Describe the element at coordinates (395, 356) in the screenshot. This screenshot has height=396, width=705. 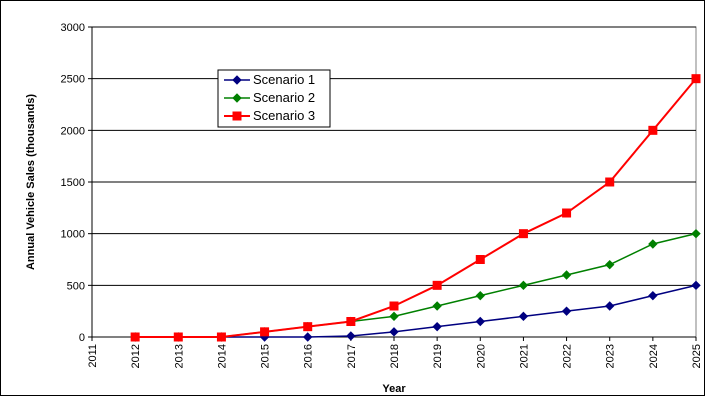
I see `x-tick-label: 2018` at that location.